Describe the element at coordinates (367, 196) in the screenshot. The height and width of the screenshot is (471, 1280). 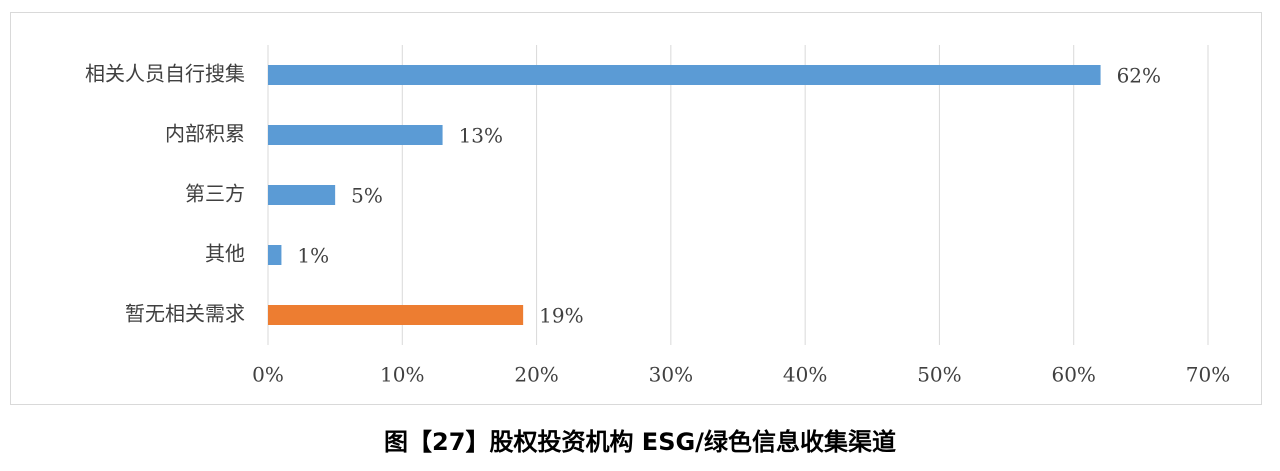
I see `value-label: 5%` at that location.